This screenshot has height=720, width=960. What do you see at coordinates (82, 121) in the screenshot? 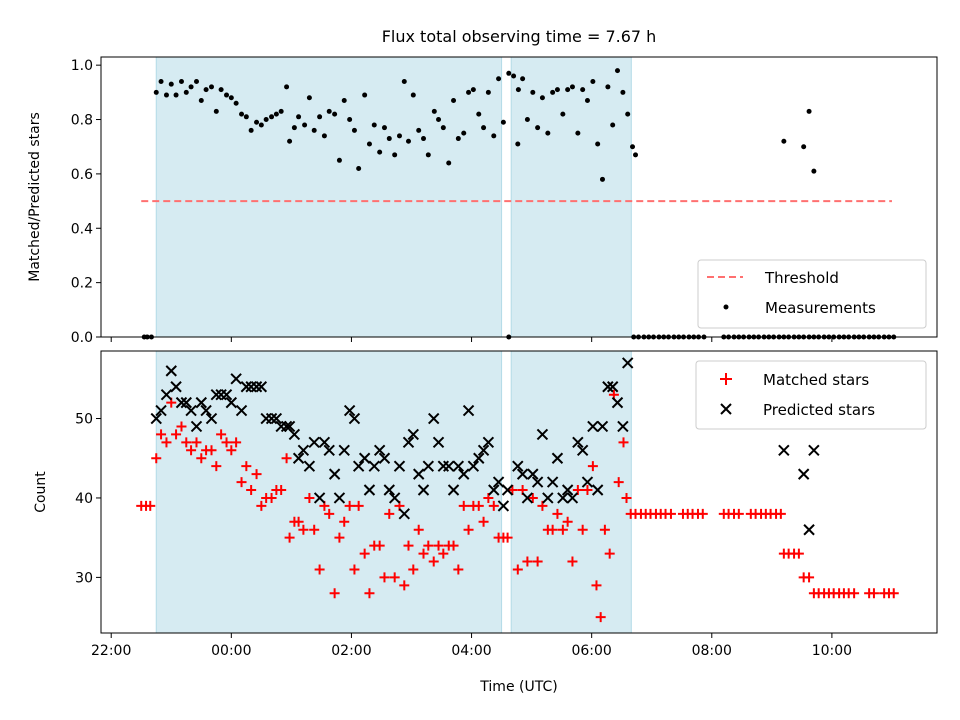
I see `top-y-tick-label: 0.8` at bounding box center [82, 121].